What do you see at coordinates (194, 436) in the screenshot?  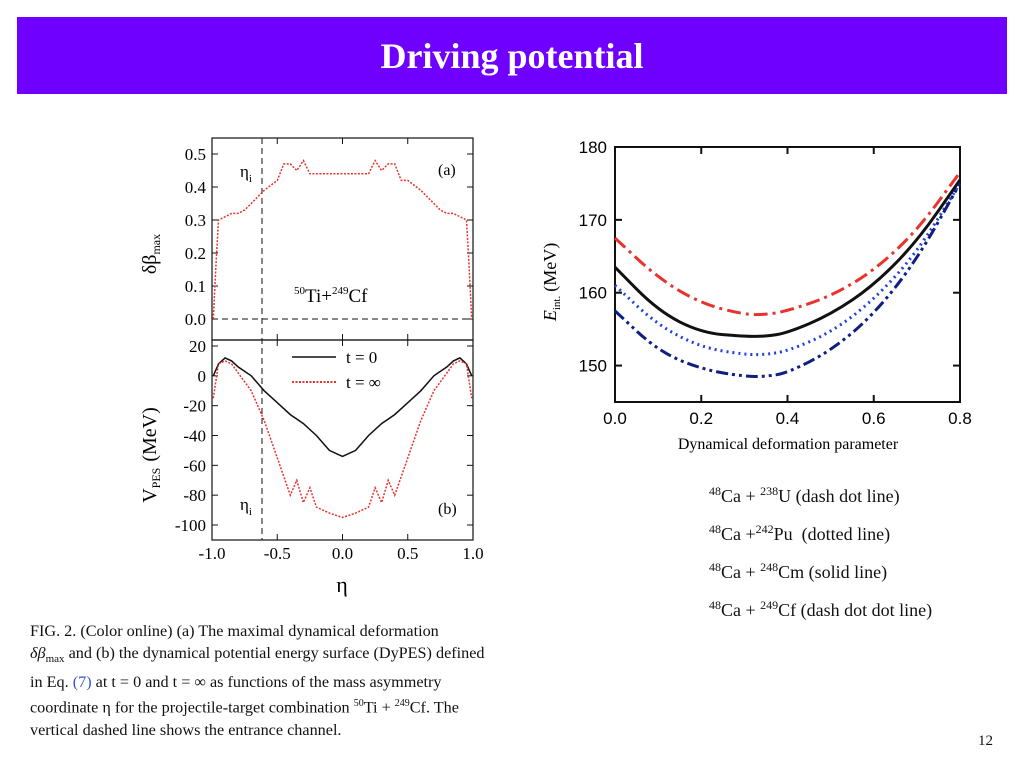 I see `y-tick-label: -40` at bounding box center [194, 436].